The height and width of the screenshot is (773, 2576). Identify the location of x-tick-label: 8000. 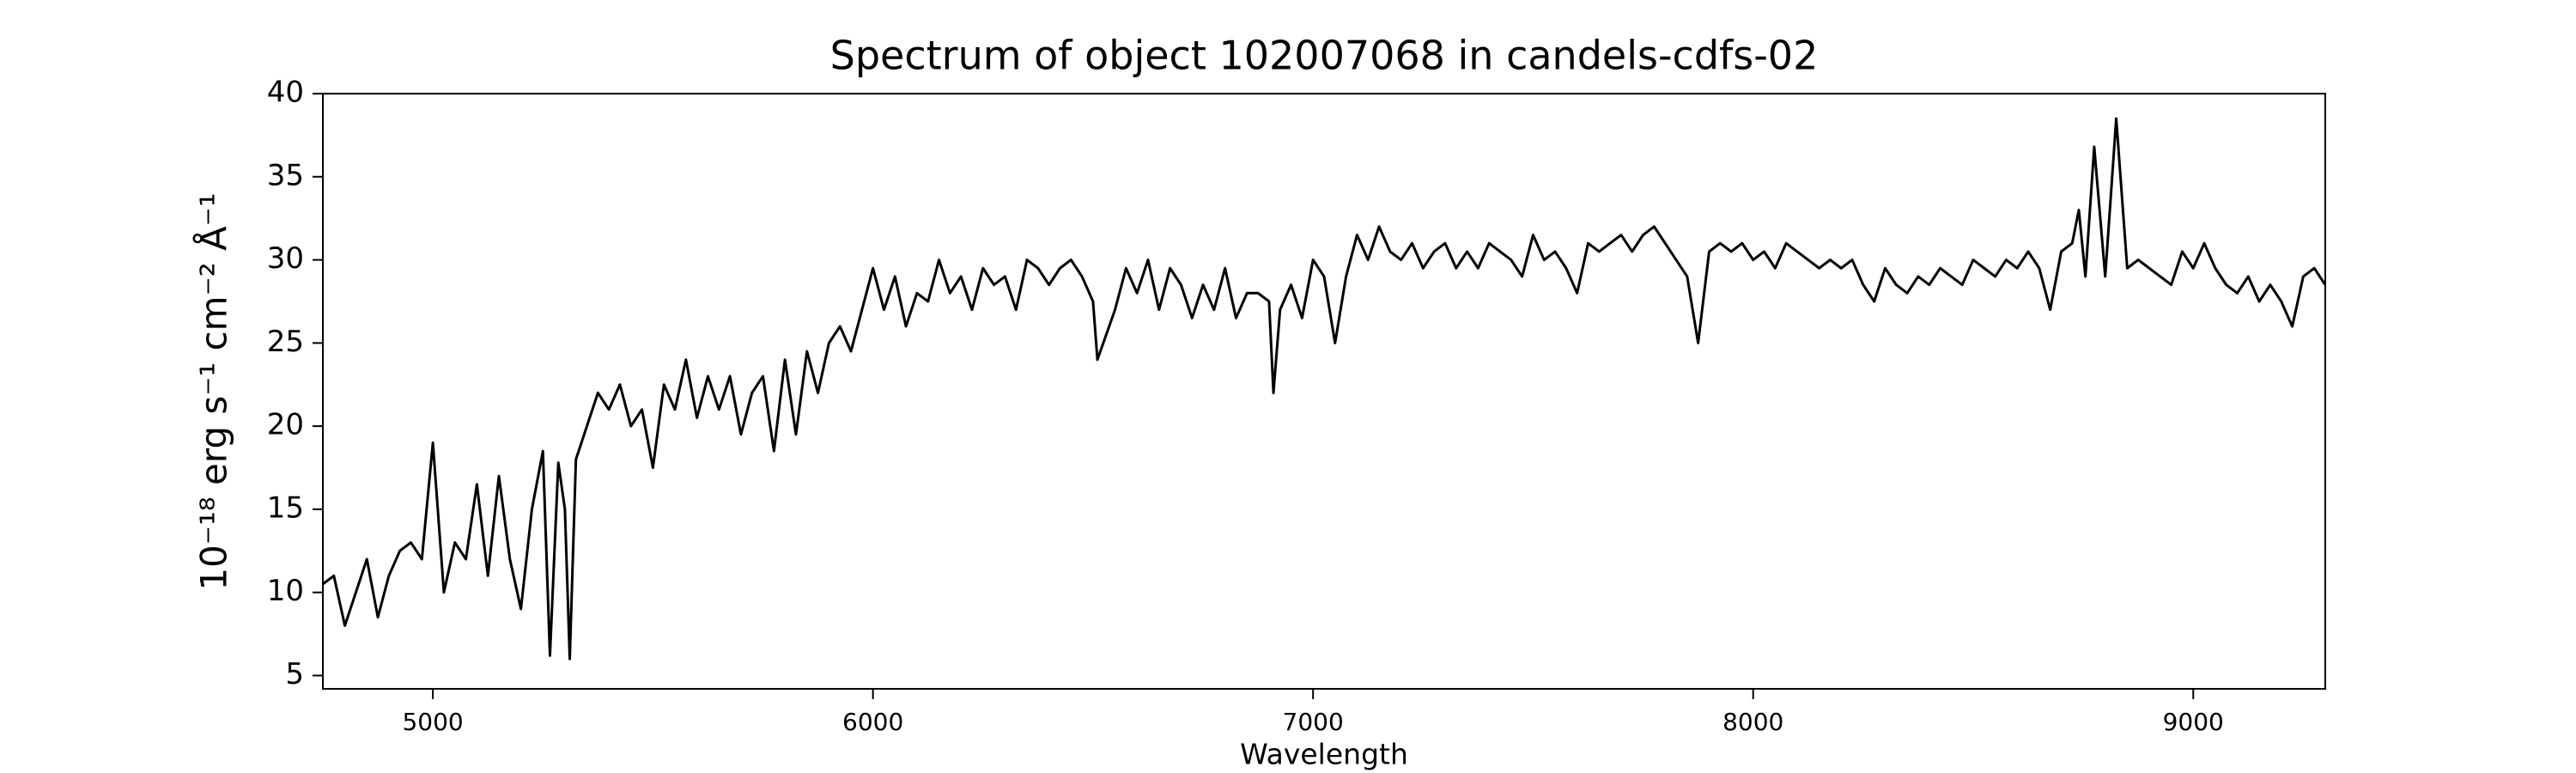
(1752, 722).